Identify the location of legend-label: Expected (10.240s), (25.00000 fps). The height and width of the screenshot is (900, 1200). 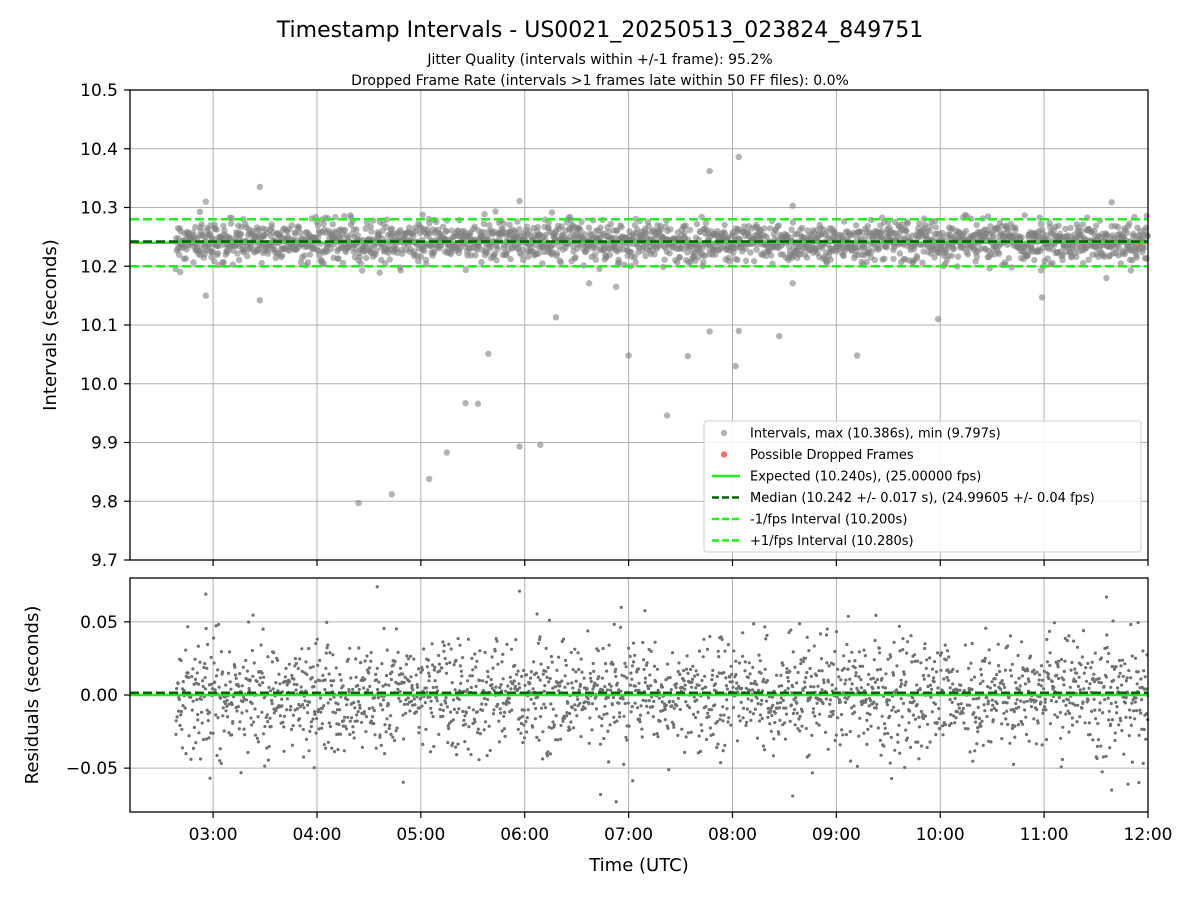
(865, 477).